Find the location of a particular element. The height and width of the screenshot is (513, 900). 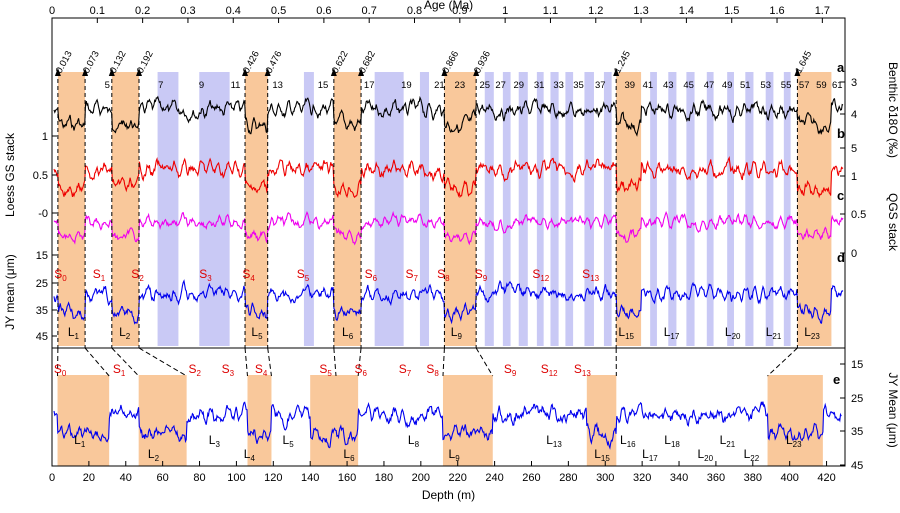

qgs-stack-series is located at coordinates (448, 228).